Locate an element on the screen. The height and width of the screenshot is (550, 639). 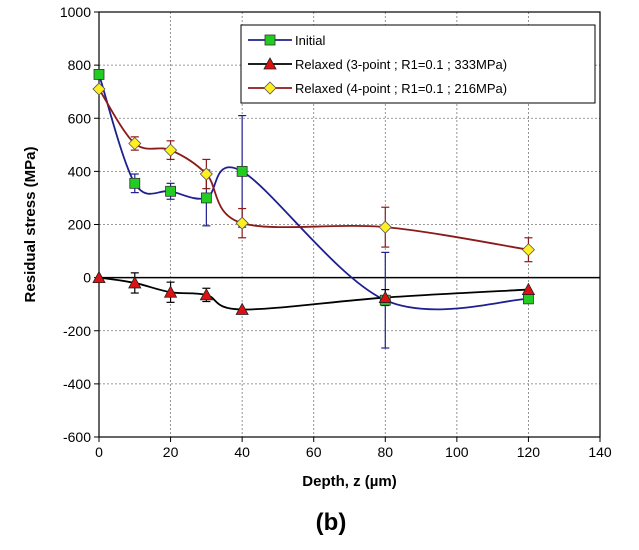
legend-label: Initial is located at coordinates (310, 40).